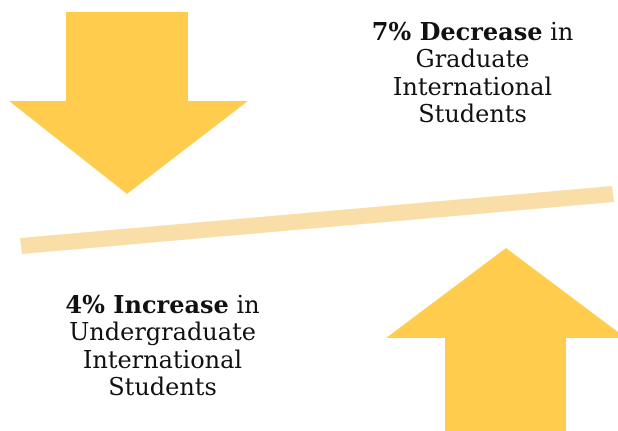  Describe the element at coordinates (558, 32) in the screenshot. I see `decrease-first-line-rest: in` at that location.